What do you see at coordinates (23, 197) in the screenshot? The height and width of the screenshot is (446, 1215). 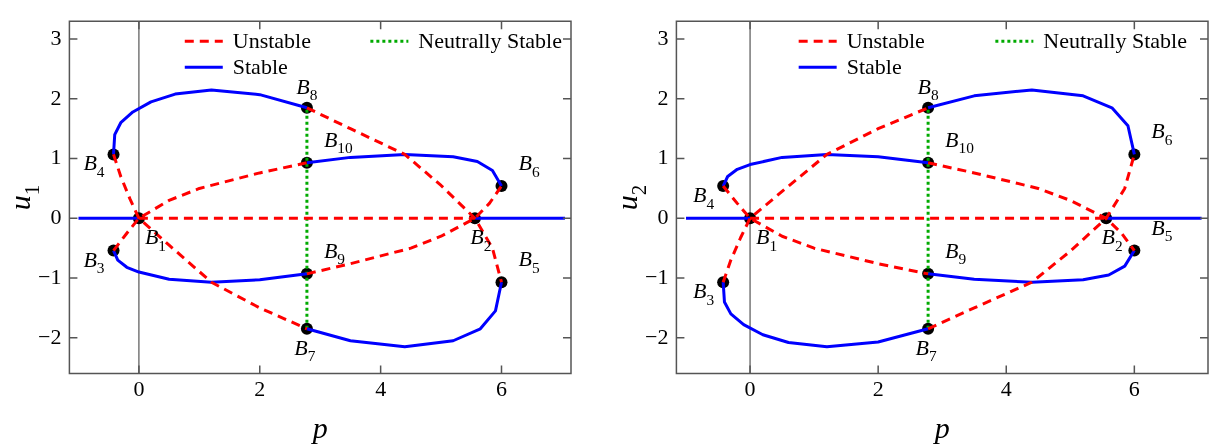 I see `y-axis-title: u1` at bounding box center [23, 197].